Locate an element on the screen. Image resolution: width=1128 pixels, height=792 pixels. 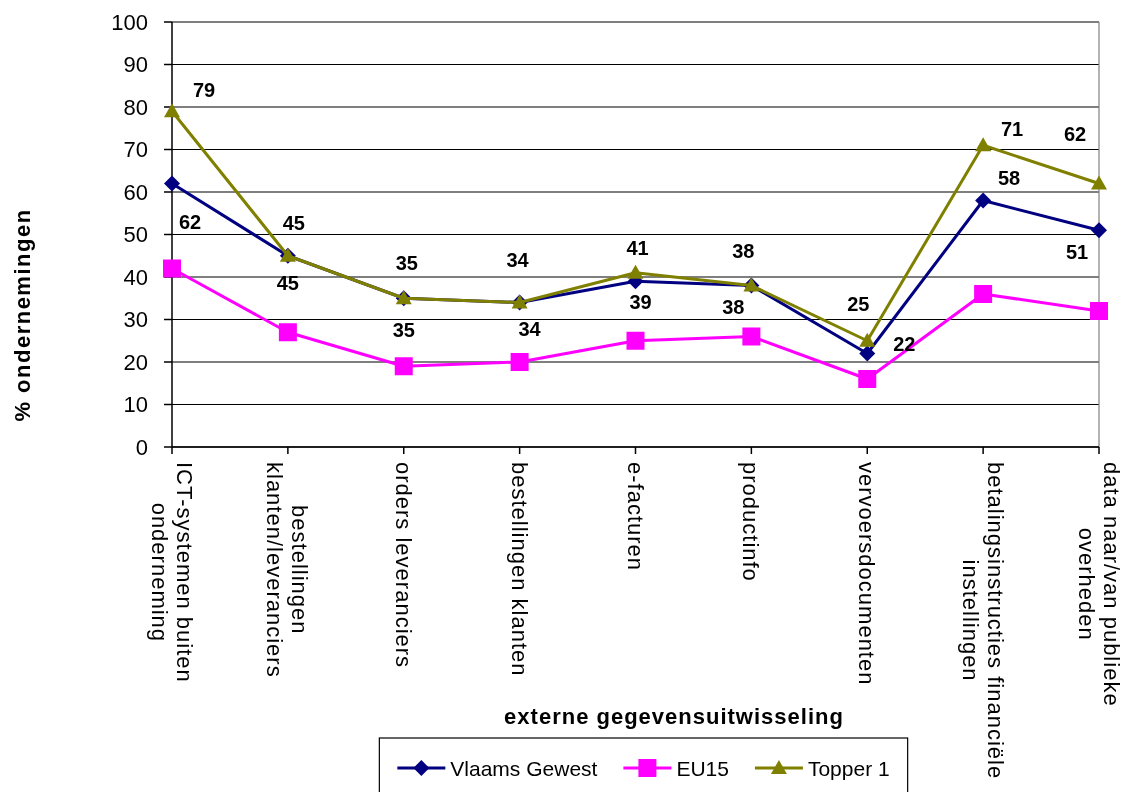
legend-label: Vlaams Gewest is located at coordinates (524, 768).